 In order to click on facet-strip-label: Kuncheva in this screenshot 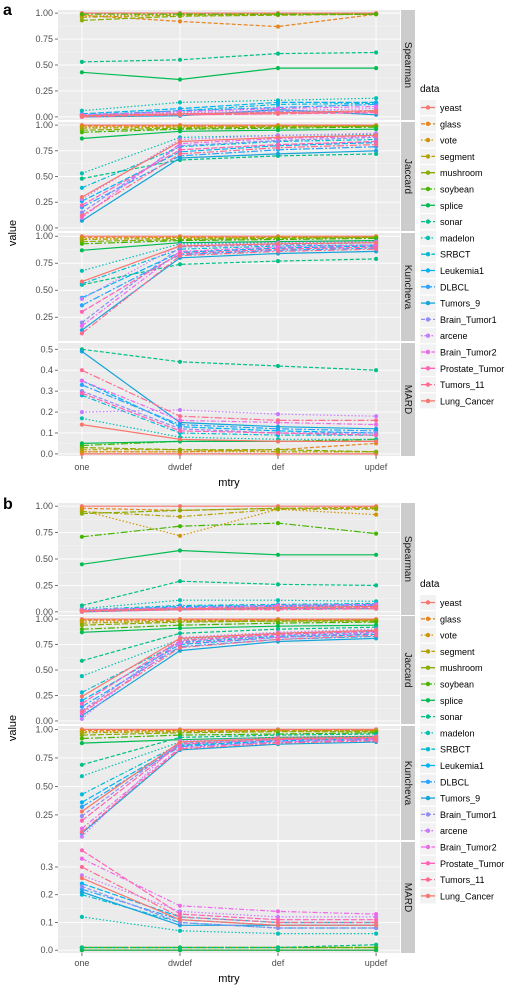, I will do `click(407, 783)`.